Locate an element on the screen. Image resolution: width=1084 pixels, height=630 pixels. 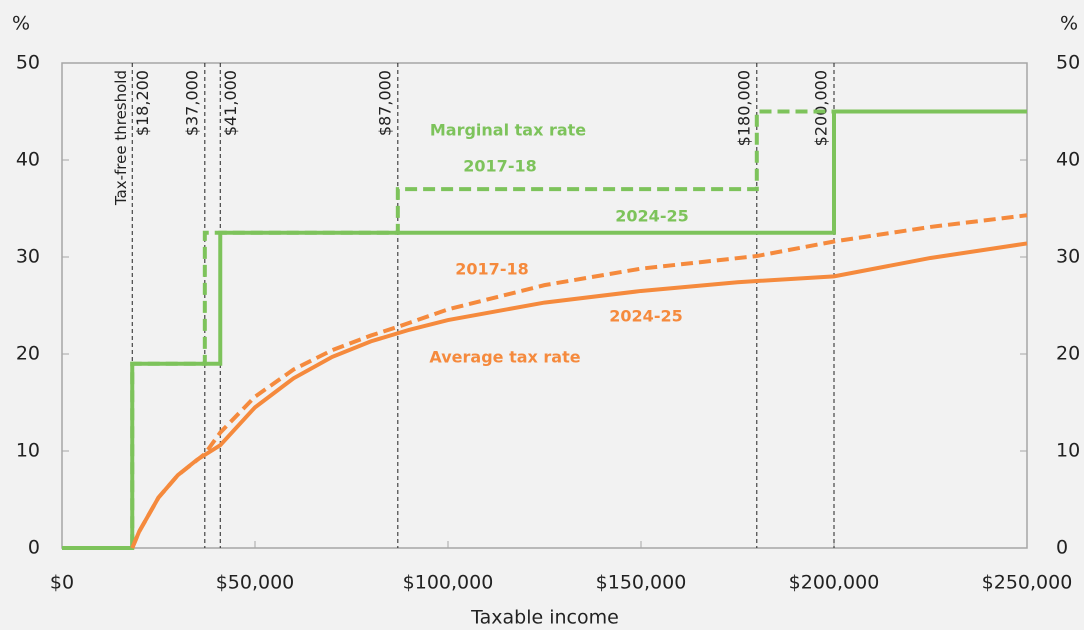
y-axis-label: % is located at coordinates (21, 24).